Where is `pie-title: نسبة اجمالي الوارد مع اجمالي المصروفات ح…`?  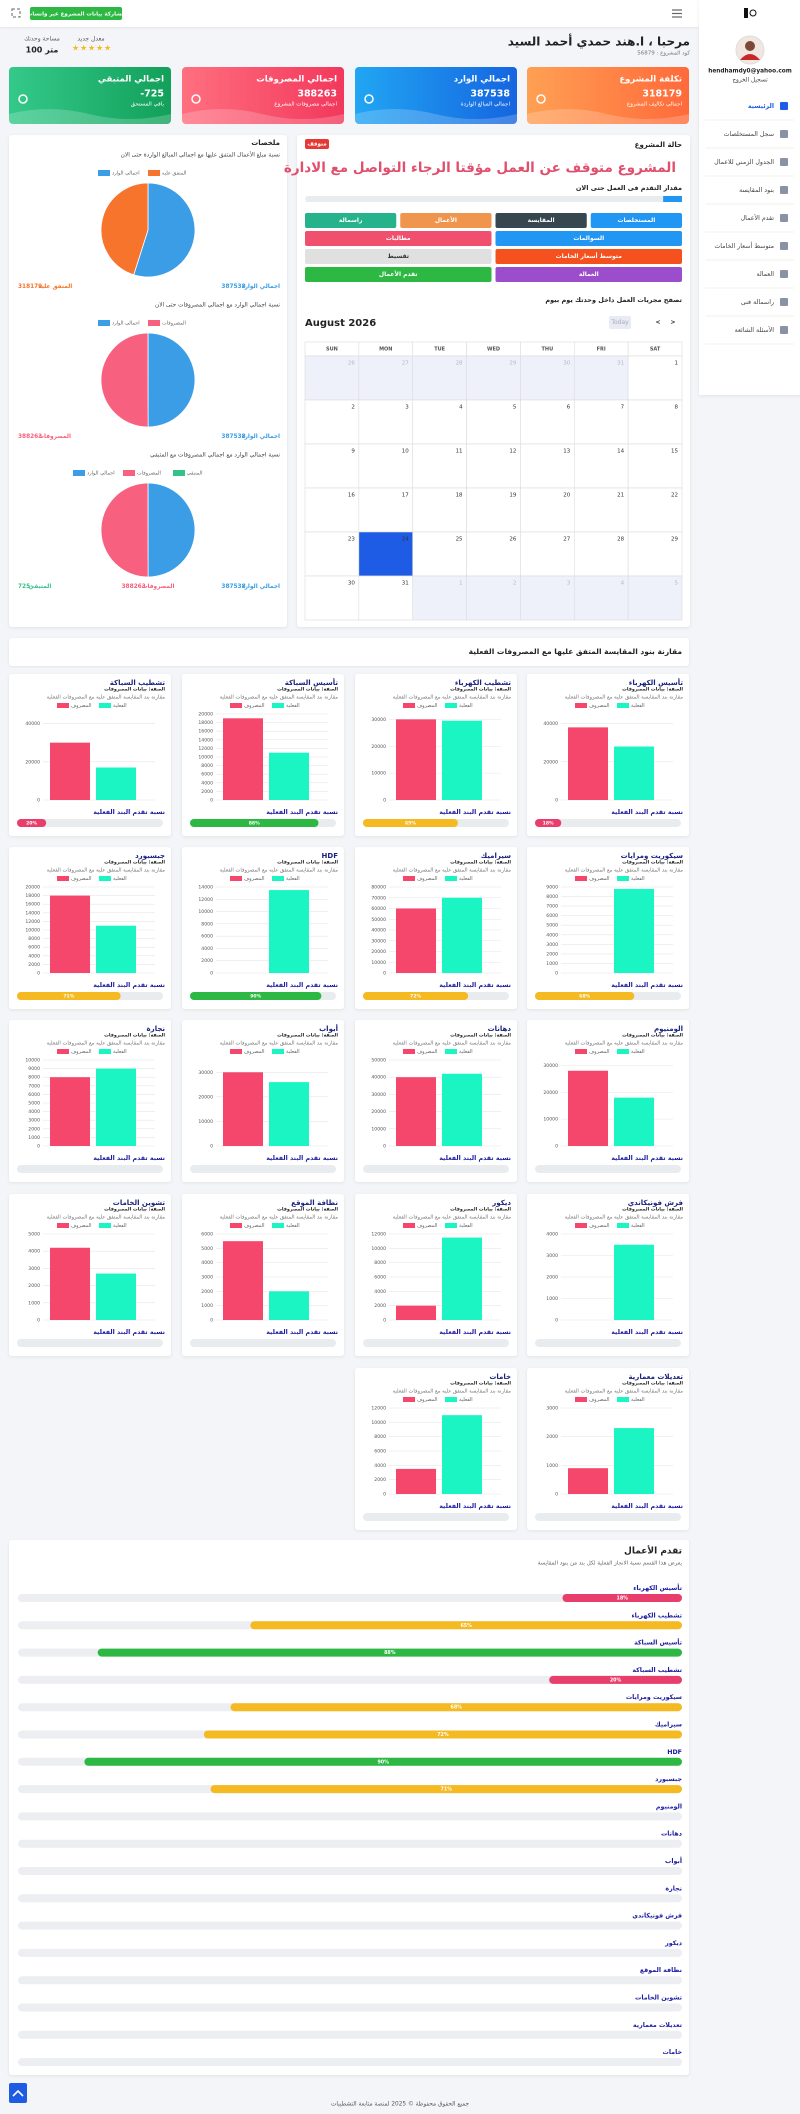 pie-title: نسبة اجمالي الوارد مع اجمالي المصروفات ح… is located at coordinates (217, 306).